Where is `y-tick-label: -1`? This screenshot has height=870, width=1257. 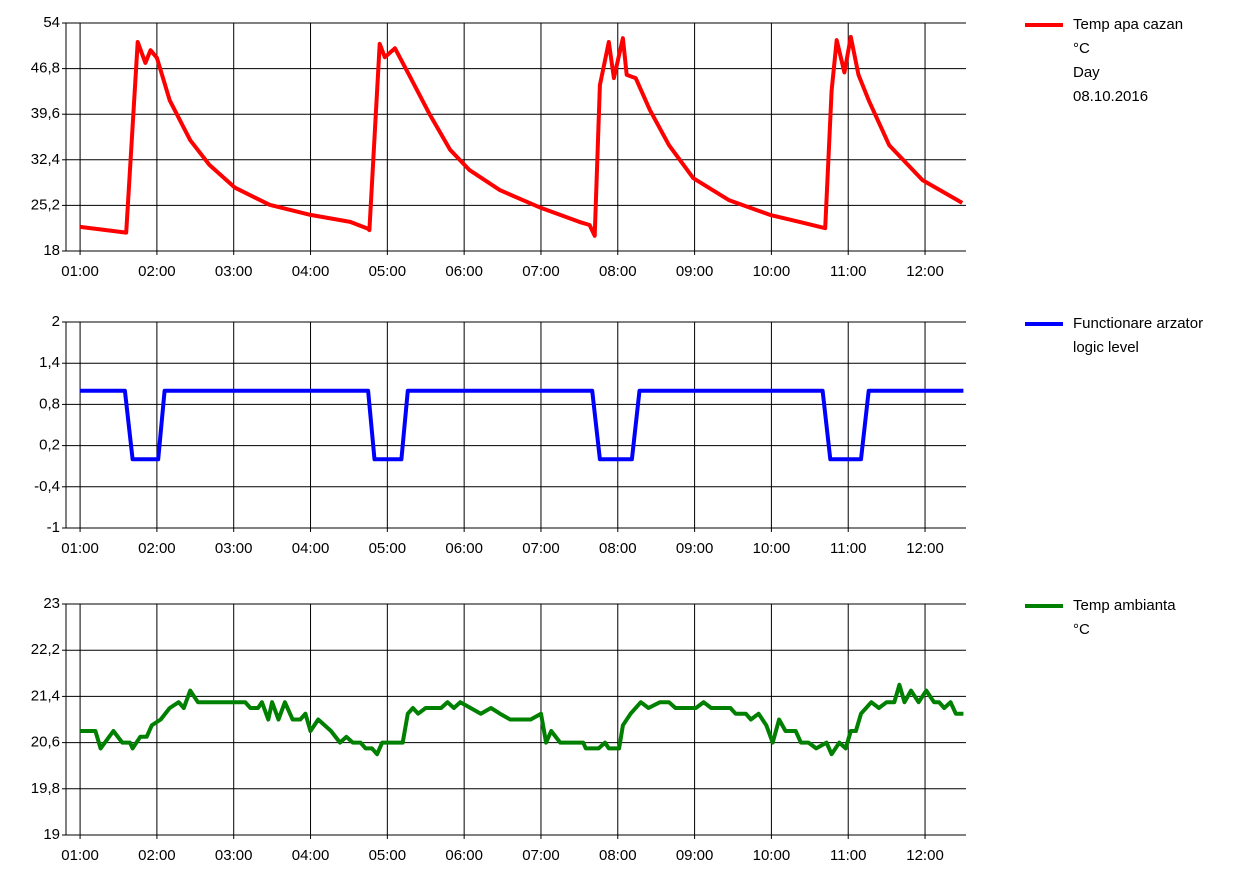
y-tick-label: -1 is located at coordinates (53, 527).